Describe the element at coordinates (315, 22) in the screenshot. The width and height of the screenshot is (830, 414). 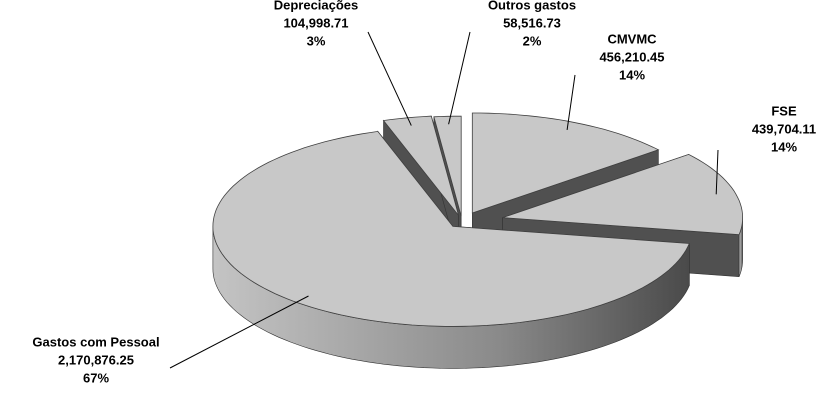
I see `data-label-value: 104,998.71` at that location.